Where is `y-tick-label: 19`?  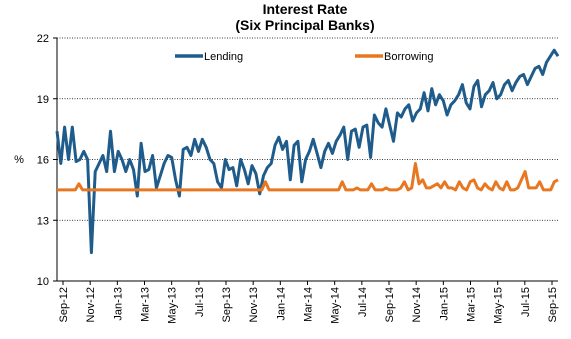
y-tick-label: 19 is located at coordinates (43, 100).